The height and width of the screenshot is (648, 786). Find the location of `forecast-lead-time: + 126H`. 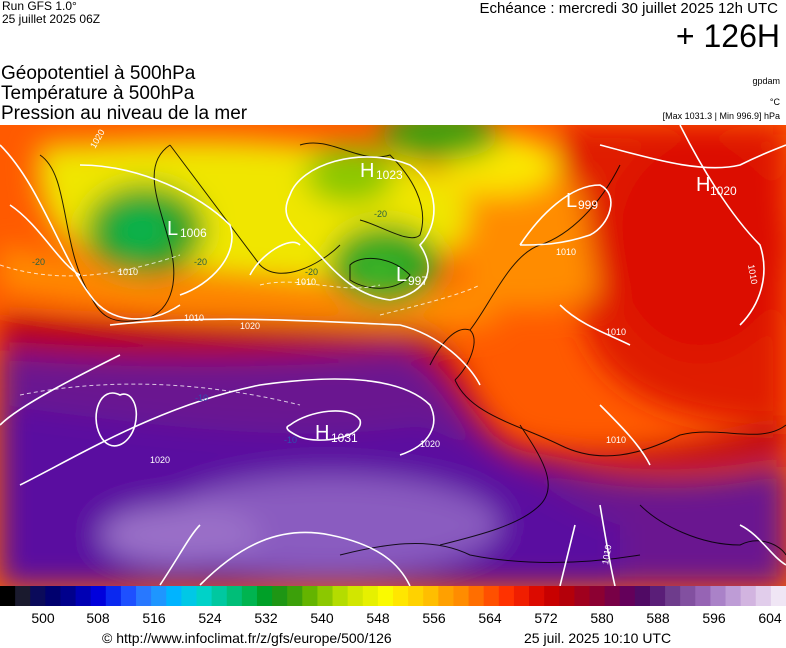

forecast-lead-time: + 126H is located at coordinates (727, 36).